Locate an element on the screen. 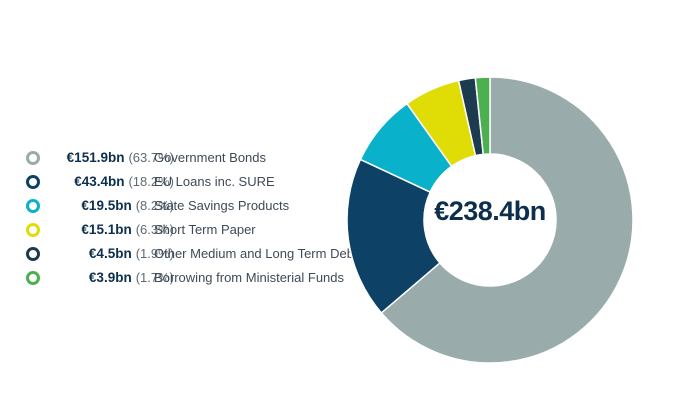  legend-label: State Savings Products is located at coordinates (222, 205).